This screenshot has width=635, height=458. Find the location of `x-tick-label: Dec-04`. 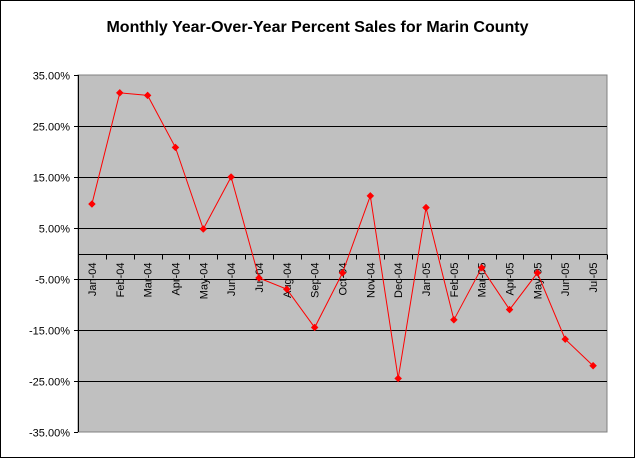

x-tick-label: Dec-04 is located at coordinates (399, 280).